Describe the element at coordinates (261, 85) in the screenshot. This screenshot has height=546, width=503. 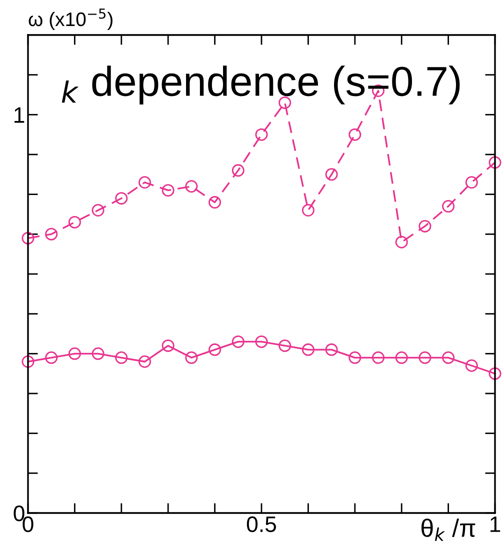
I see `text: $_{k}$ dependence (s=0.7)` at that location.